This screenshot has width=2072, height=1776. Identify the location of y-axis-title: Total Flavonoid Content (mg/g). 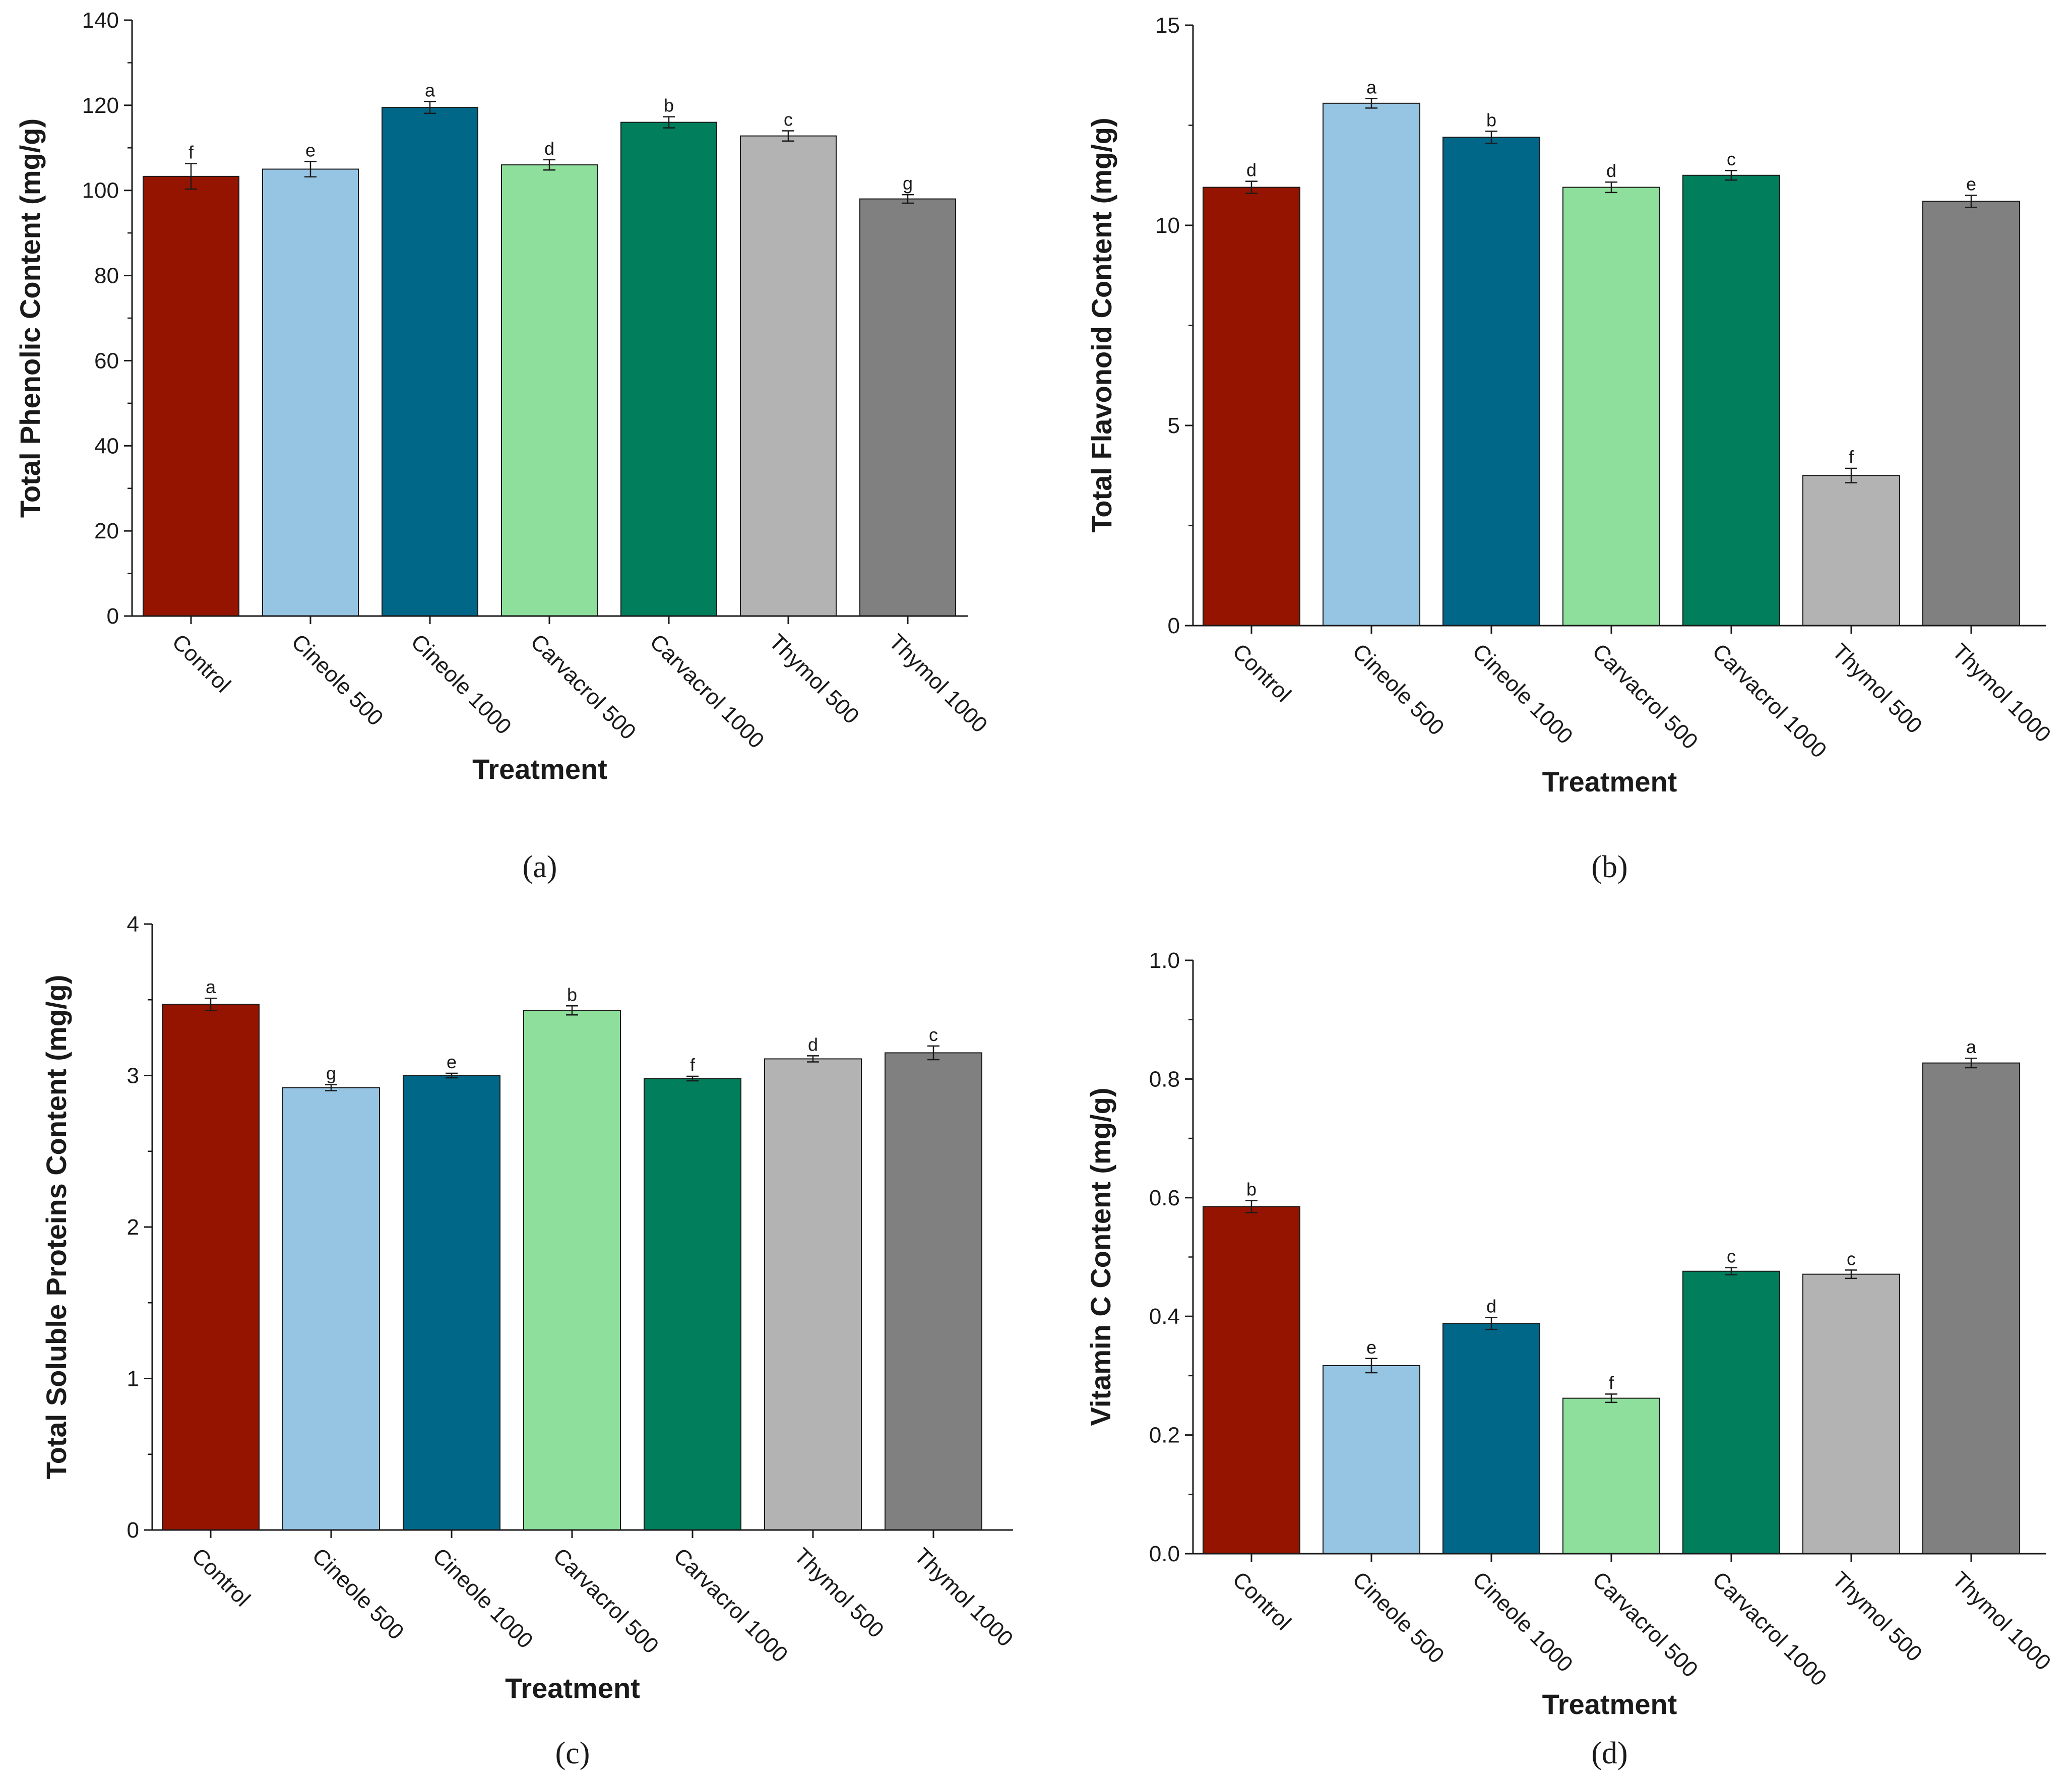
(1101, 324).